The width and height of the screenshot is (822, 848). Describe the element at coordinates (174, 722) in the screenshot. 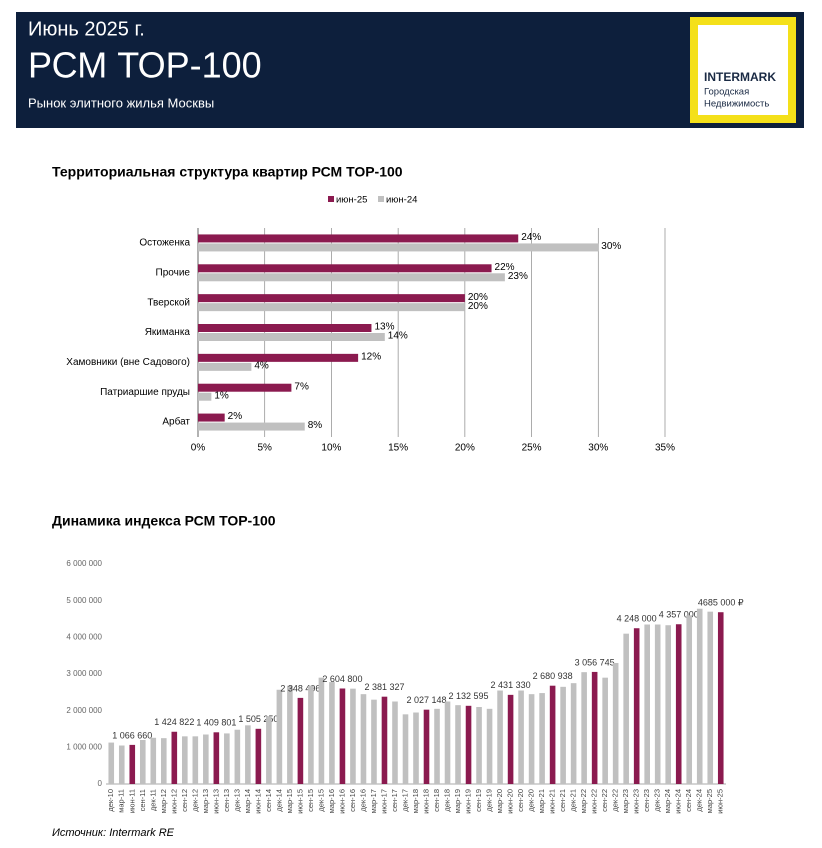

I see `data-label: 1 424 822` at that location.